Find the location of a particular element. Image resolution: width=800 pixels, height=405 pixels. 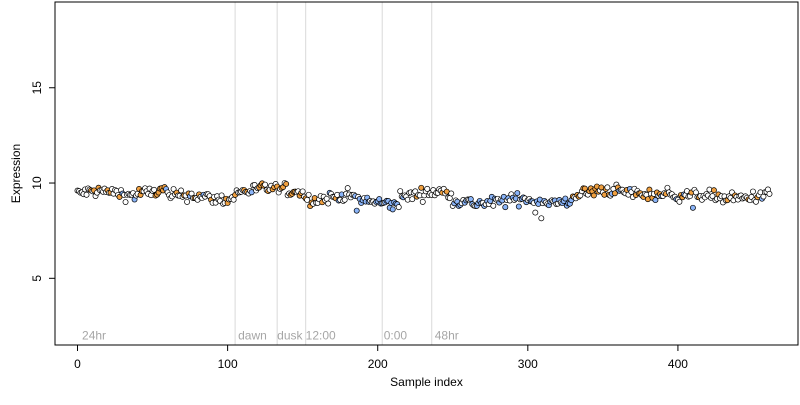

y-axis-label: Expression is located at coordinates (16, 173).